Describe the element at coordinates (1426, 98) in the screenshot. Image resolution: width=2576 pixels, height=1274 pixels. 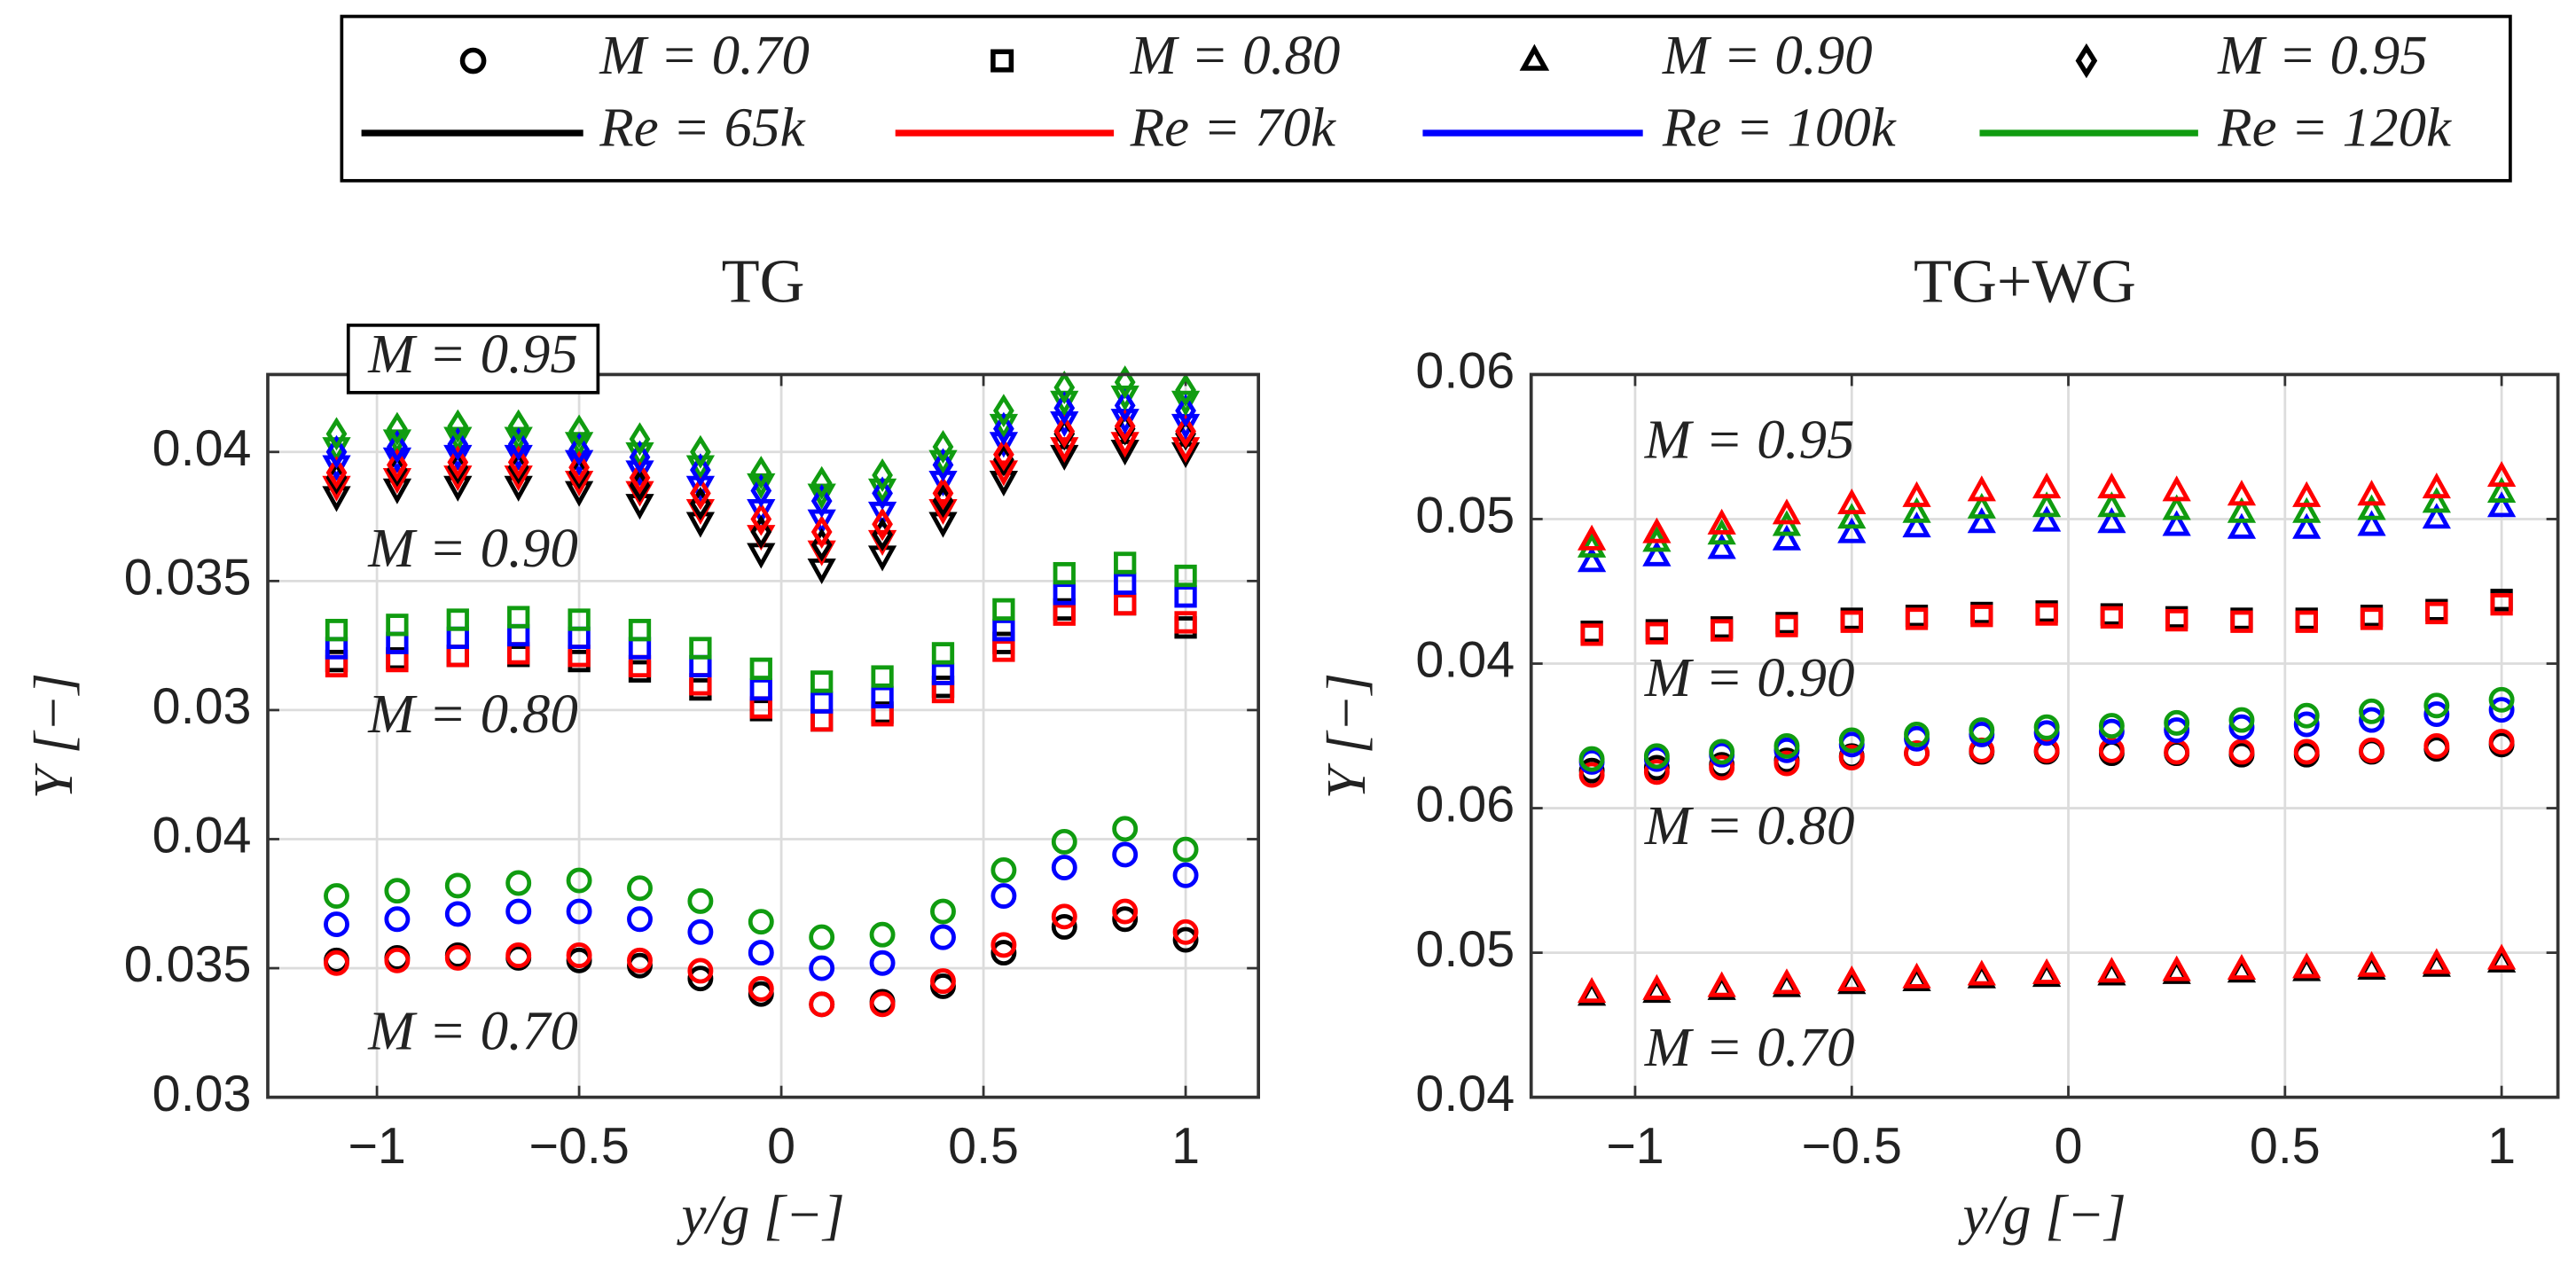
I see `legend-box` at that location.